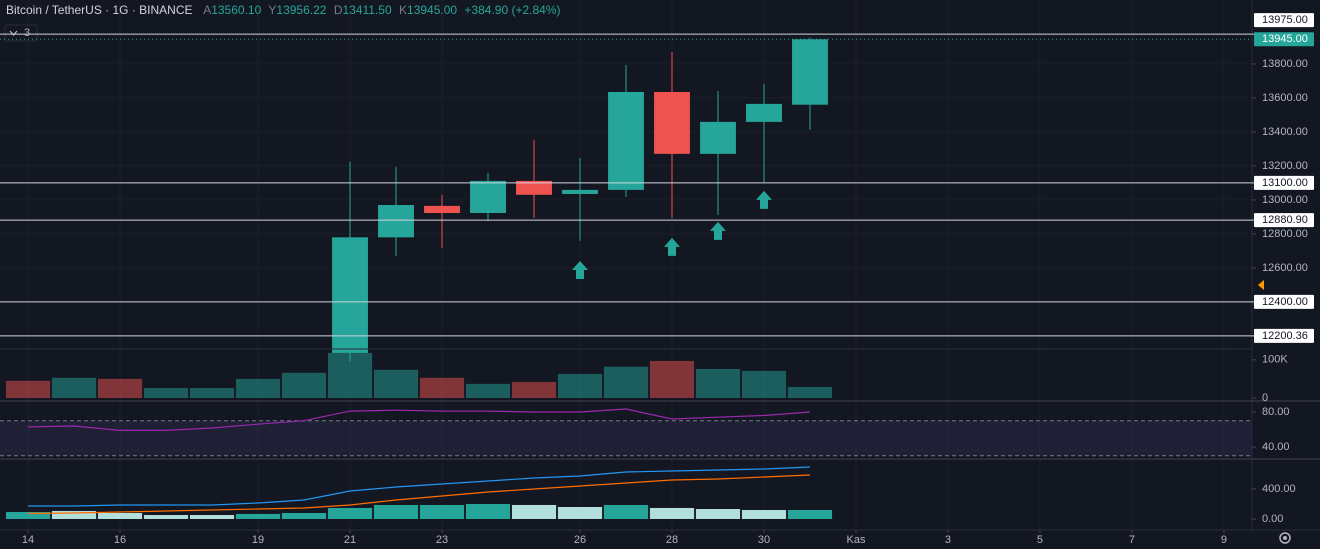 The width and height of the screenshot is (1320, 549). What do you see at coordinates (120, 540) in the screenshot?
I see `x-tick-label: 16` at bounding box center [120, 540].